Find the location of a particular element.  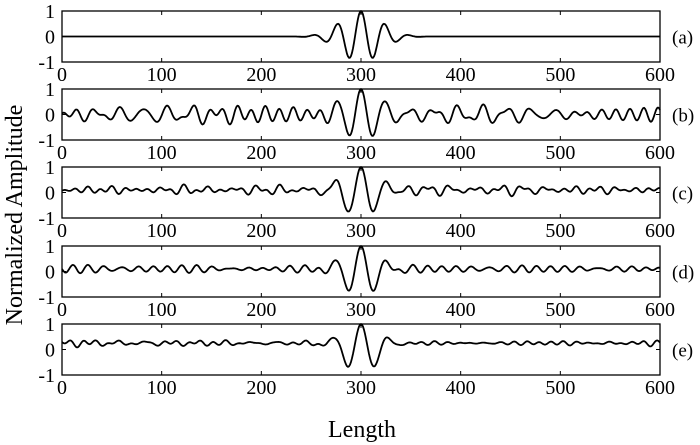

y-axis-title: Normalized Amplitude is located at coordinates (15, 215).